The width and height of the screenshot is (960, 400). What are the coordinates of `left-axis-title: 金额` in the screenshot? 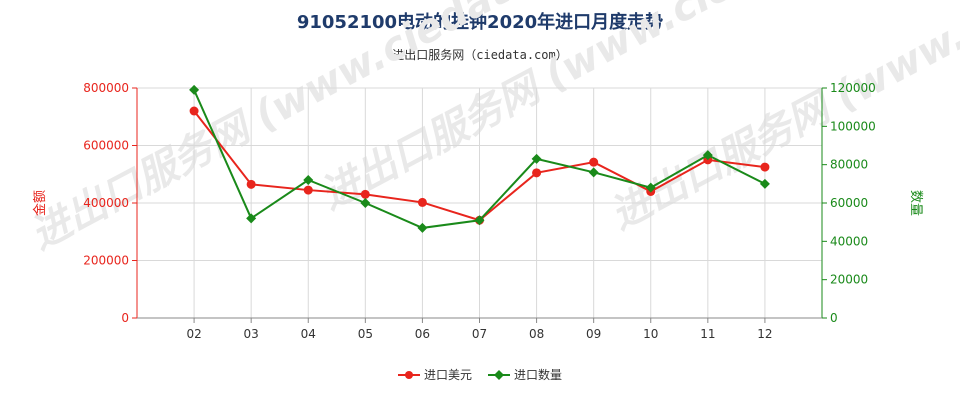 It's located at (40, 203).